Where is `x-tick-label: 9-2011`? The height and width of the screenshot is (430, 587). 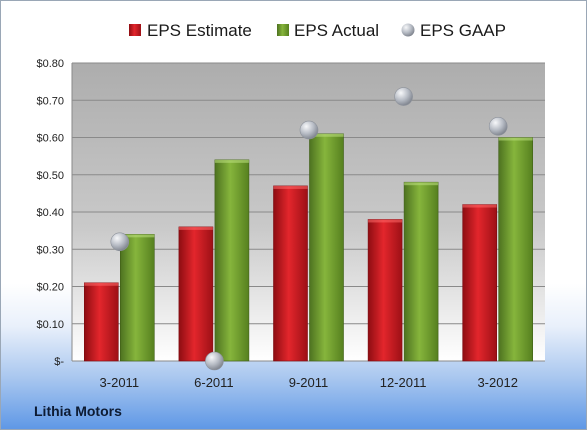 x-tick-label: 9-2011 is located at coordinates (309, 382).